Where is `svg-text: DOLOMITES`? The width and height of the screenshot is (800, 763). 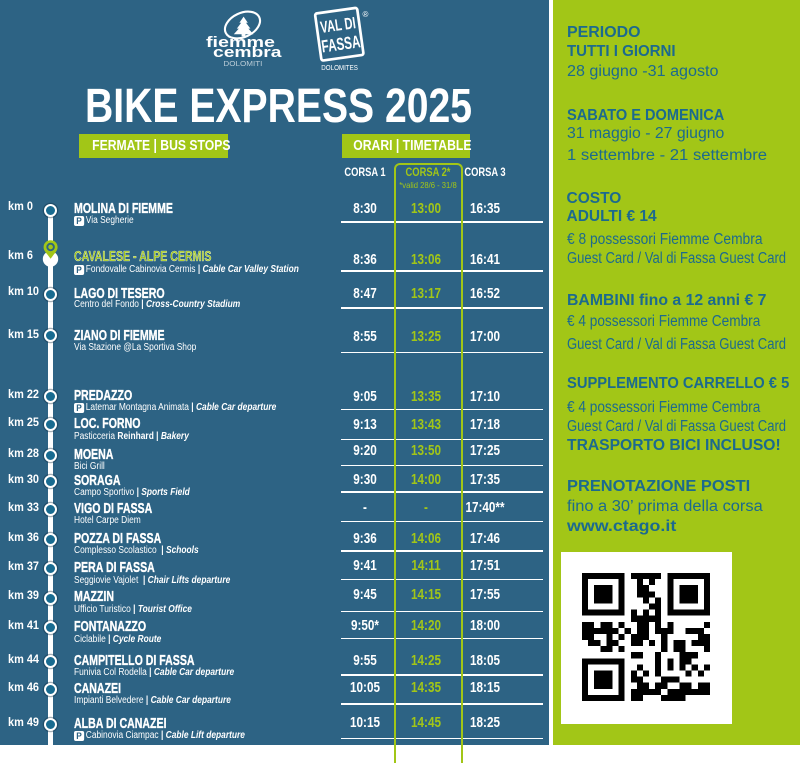 svg-text: DOLOMITES is located at coordinates (339, 67).